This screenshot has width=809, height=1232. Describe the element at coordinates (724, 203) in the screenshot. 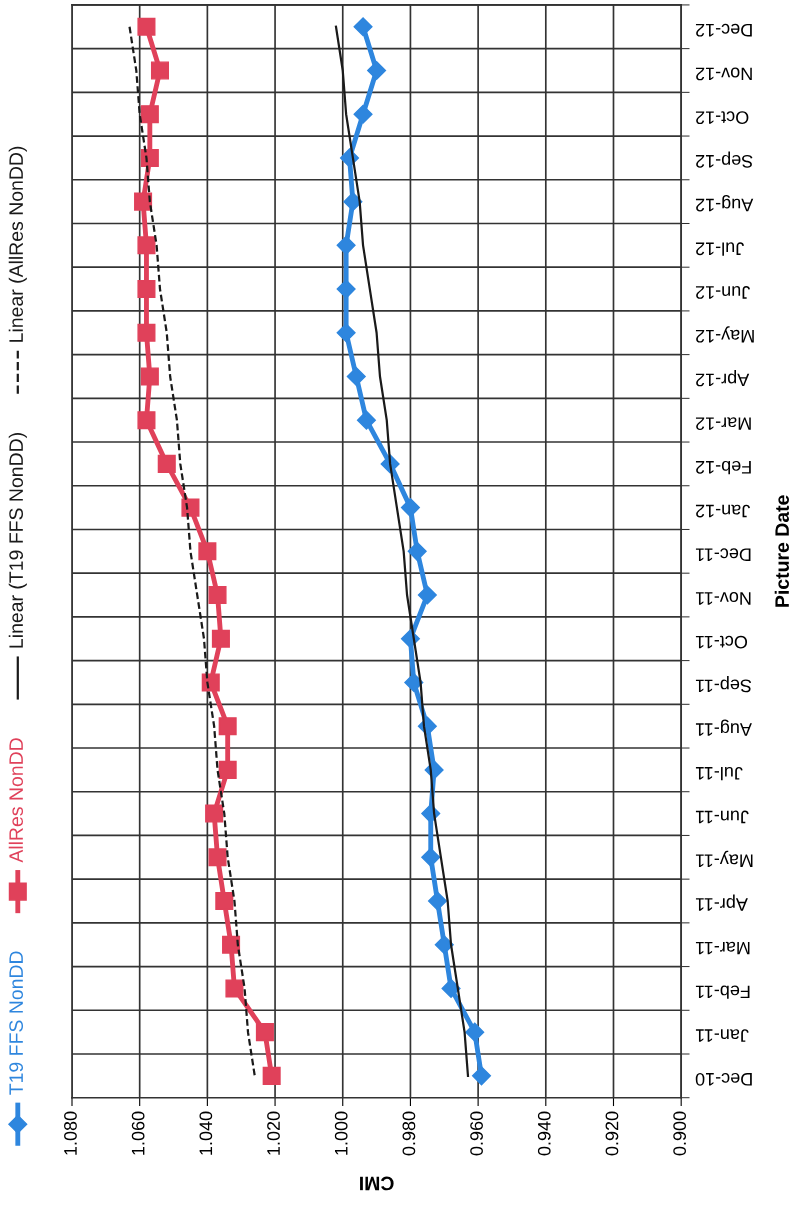

I see `y-tick-label: Aug-12` at that location.